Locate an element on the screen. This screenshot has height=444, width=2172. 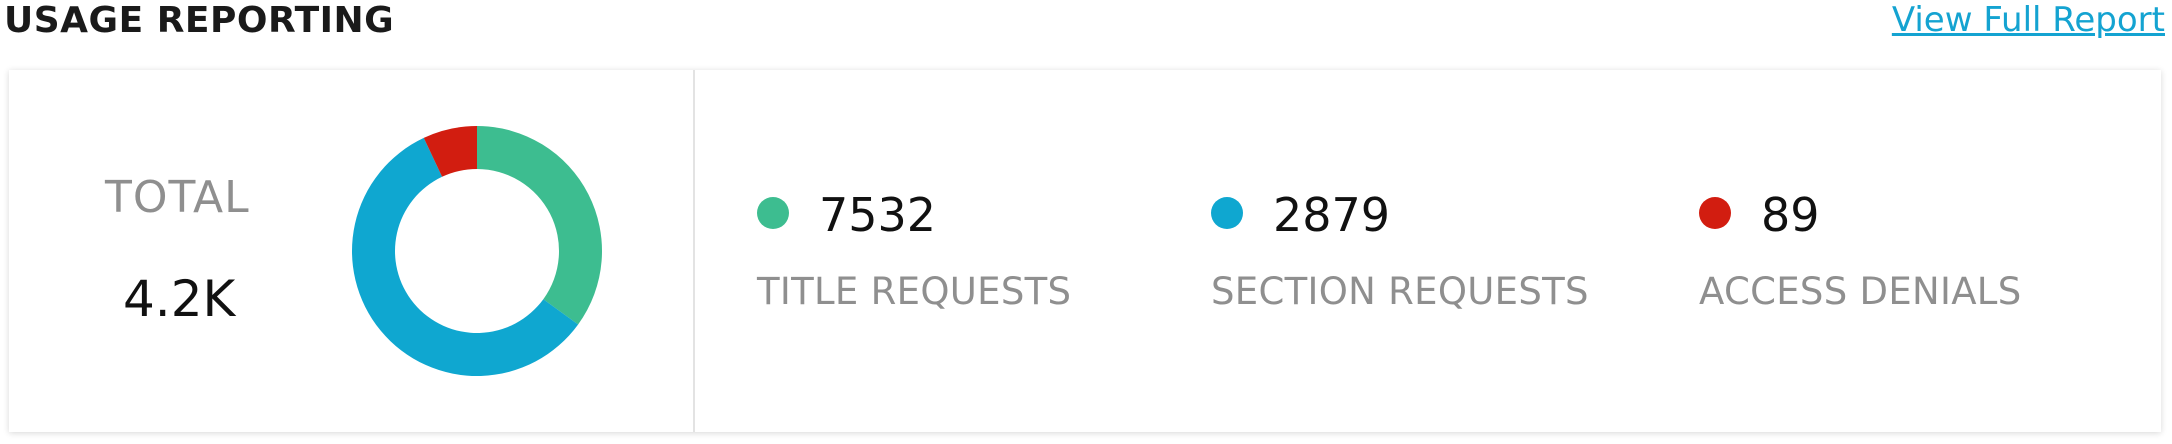
donut-slice-section-requests is located at coordinates (465, 256).